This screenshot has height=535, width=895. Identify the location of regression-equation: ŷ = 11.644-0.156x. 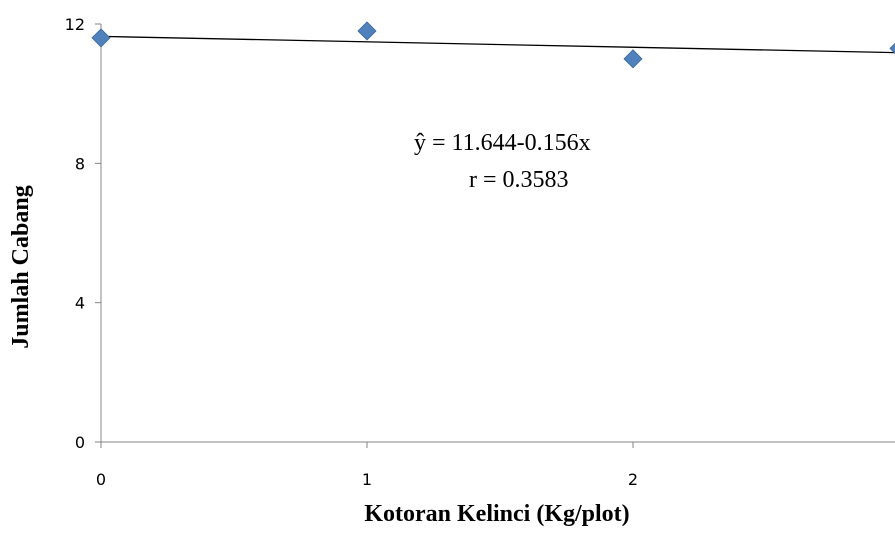
(502, 143).